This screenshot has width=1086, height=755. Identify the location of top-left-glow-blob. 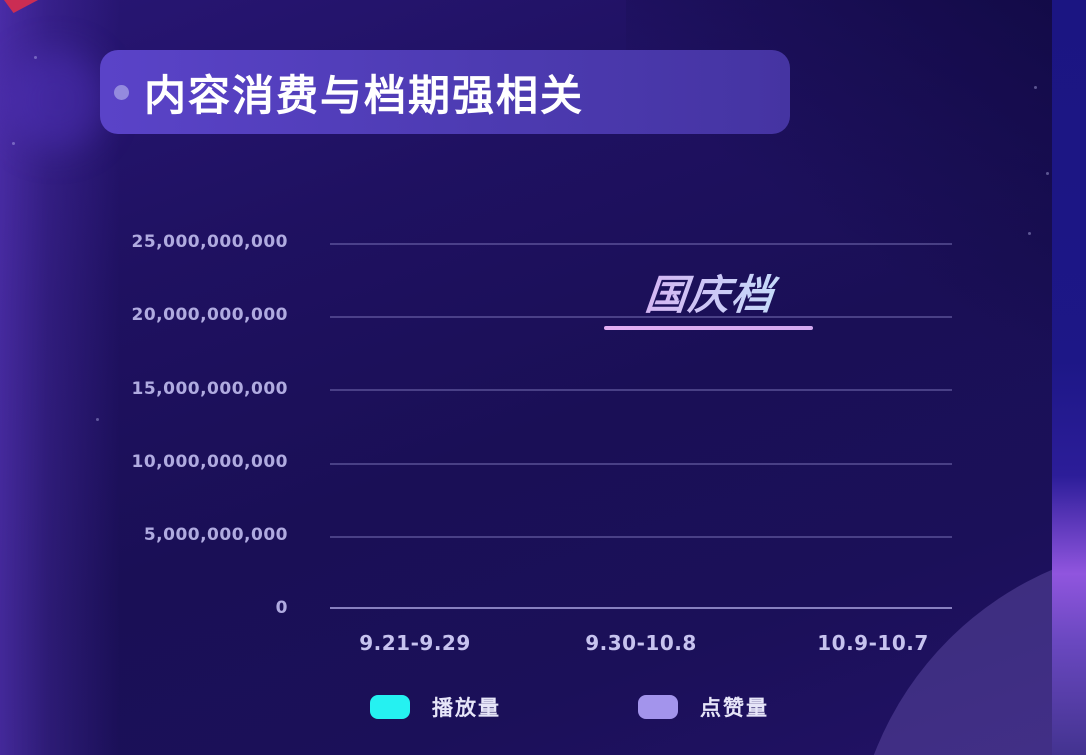
(56, 100).